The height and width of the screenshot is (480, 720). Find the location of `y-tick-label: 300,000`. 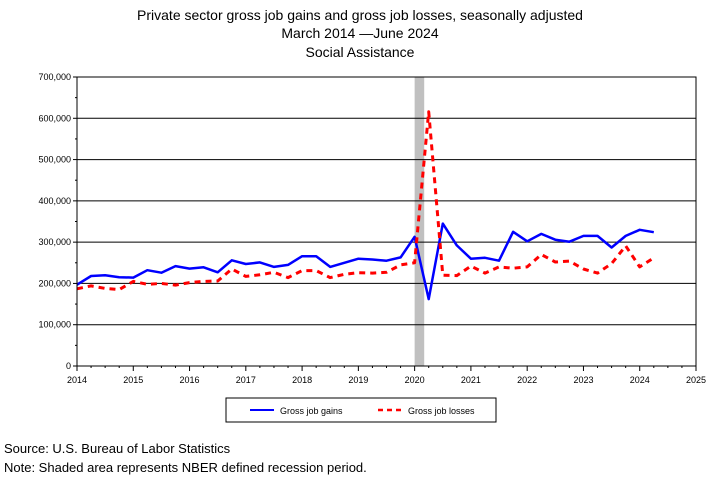

y-tick-label: 300,000 is located at coordinates (54, 242).